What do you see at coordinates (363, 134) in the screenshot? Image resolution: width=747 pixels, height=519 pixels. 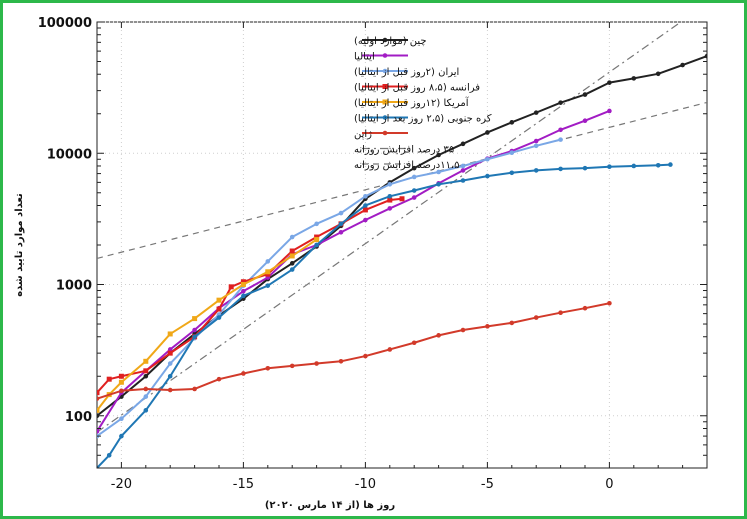 I see `legend-label: ژاپن` at bounding box center [363, 134].